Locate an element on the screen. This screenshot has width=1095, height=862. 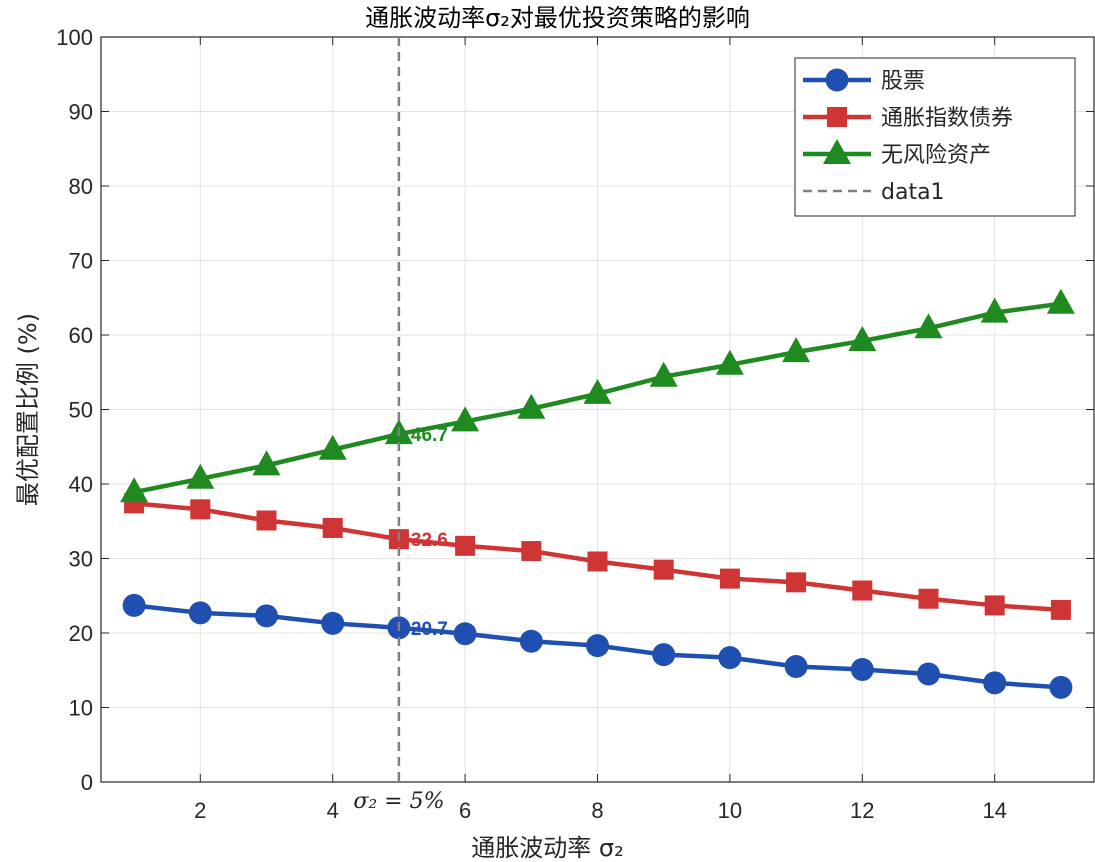
data-label: 32.6 is located at coordinates (429, 540).